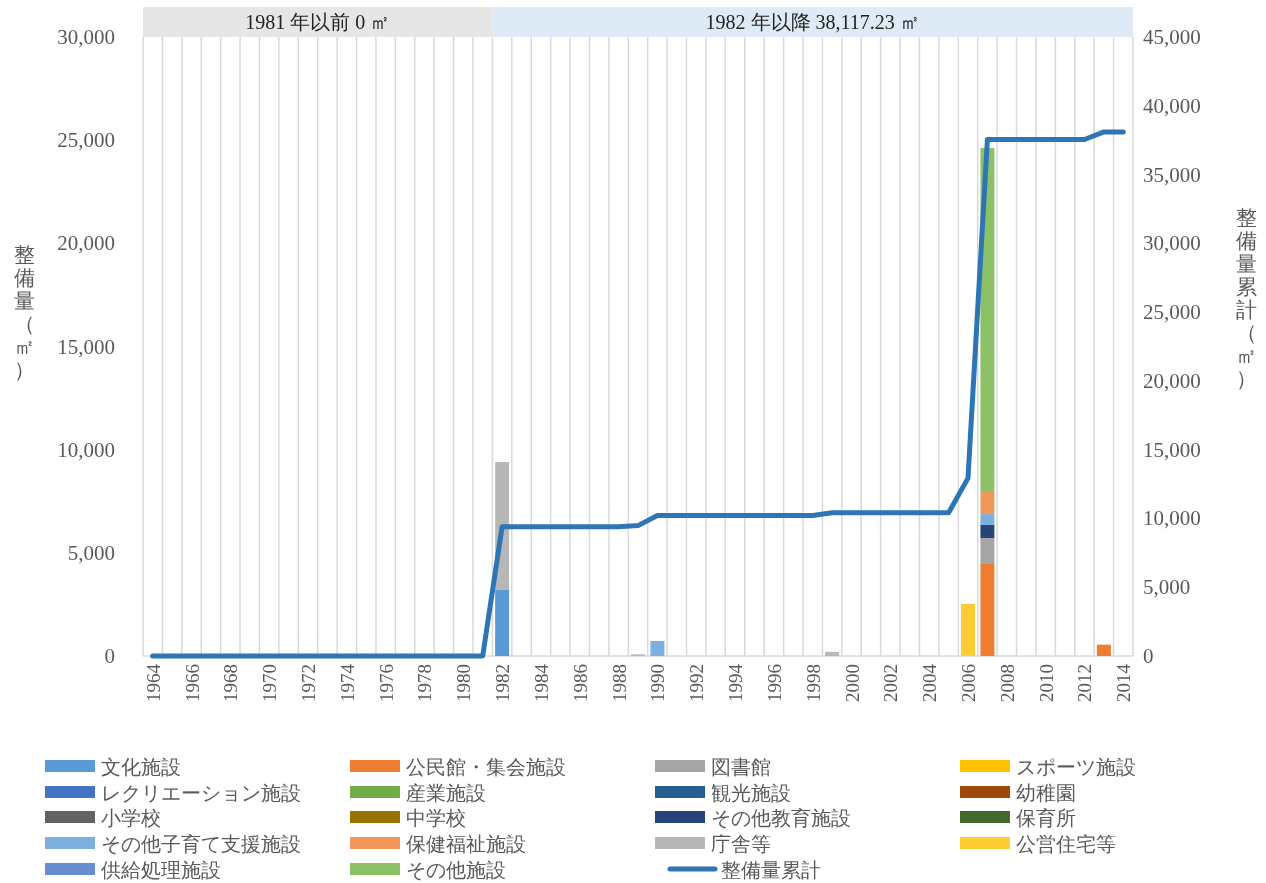 This screenshot has width=1266, height=883. What do you see at coordinates (813, 683) in the screenshot?
I see `x-tick-label: 1998` at bounding box center [813, 683].